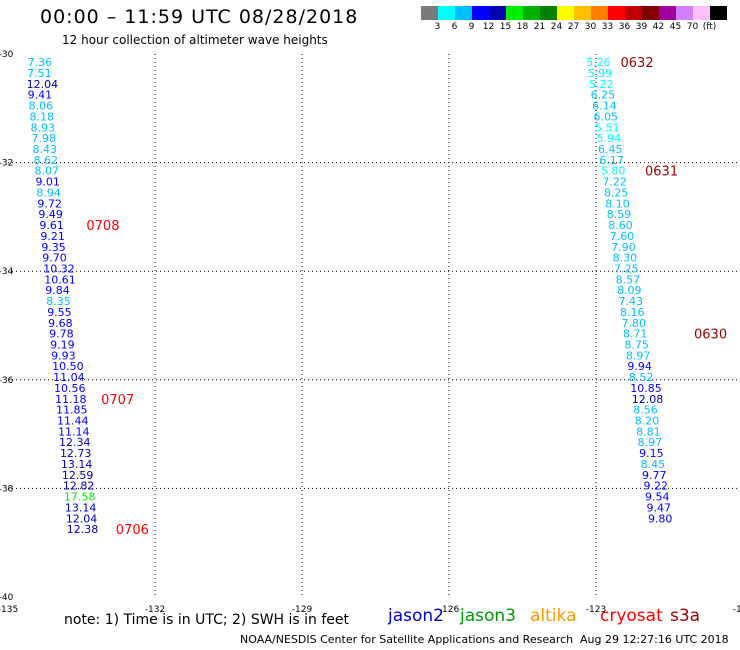 The width and height of the screenshot is (740, 650). I want to click on scale-label: 9, so click(471, 27).